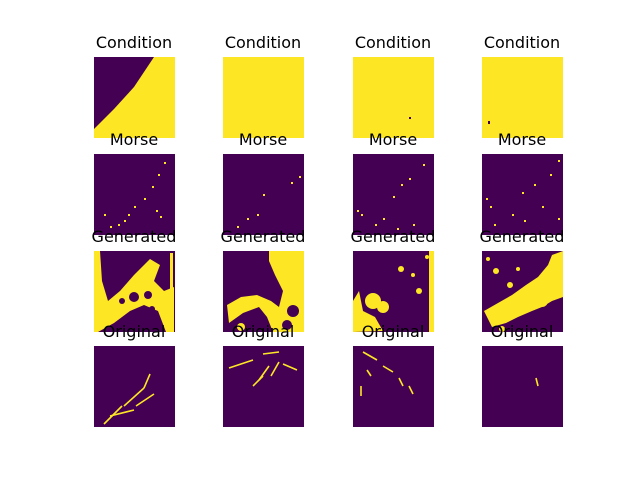 Image resolution: width=640 pixels, height=480 pixels. Describe the element at coordinates (263, 331) in the screenshot. I see `original-title-2: Original` at that location.